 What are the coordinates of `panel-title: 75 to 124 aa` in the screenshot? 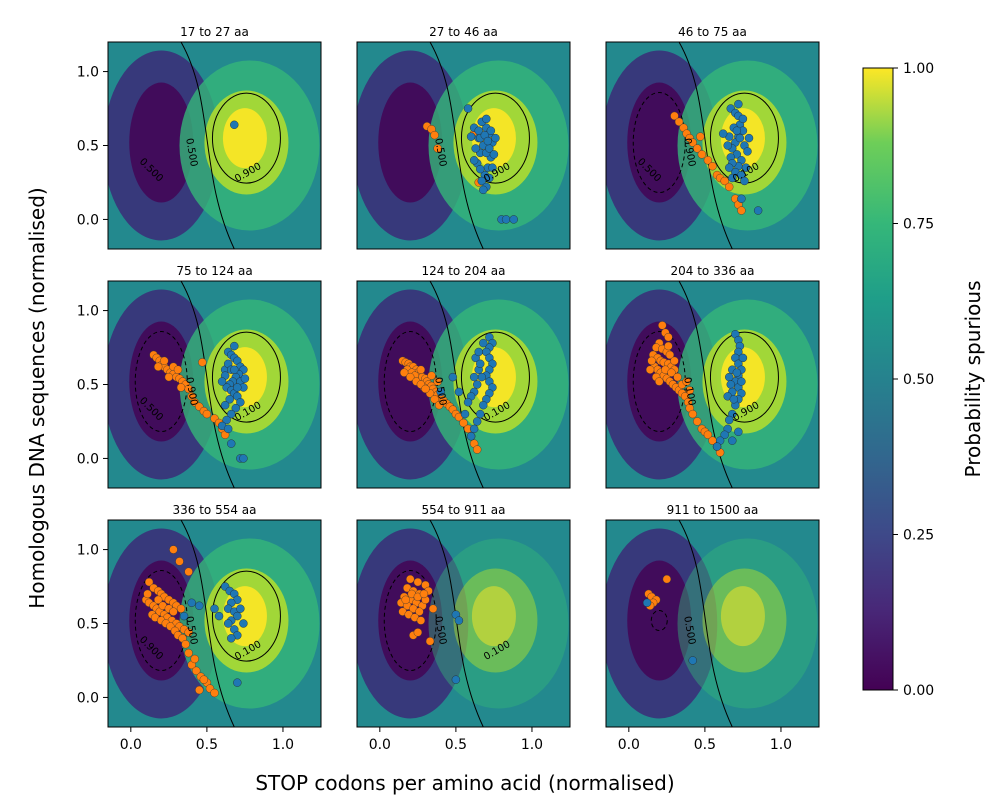 It's located at (214, 271).